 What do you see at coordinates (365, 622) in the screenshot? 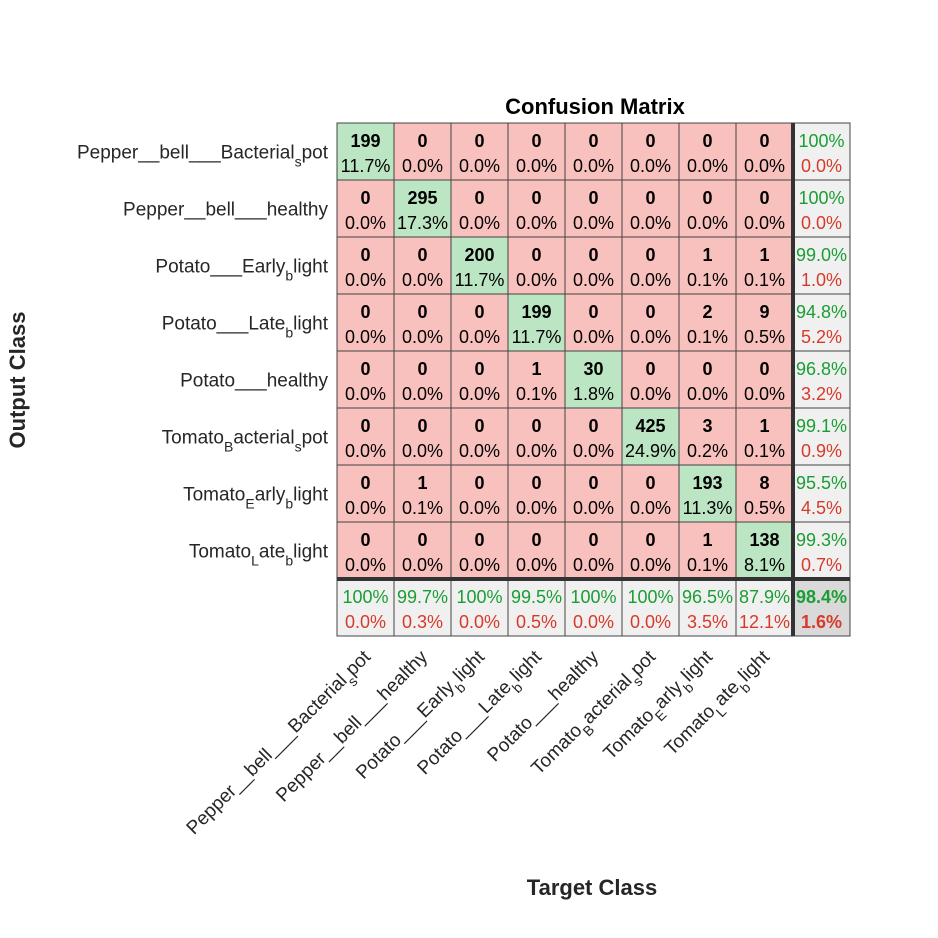
I see `col-error: 0.0%` at bounding box center [365, 622].